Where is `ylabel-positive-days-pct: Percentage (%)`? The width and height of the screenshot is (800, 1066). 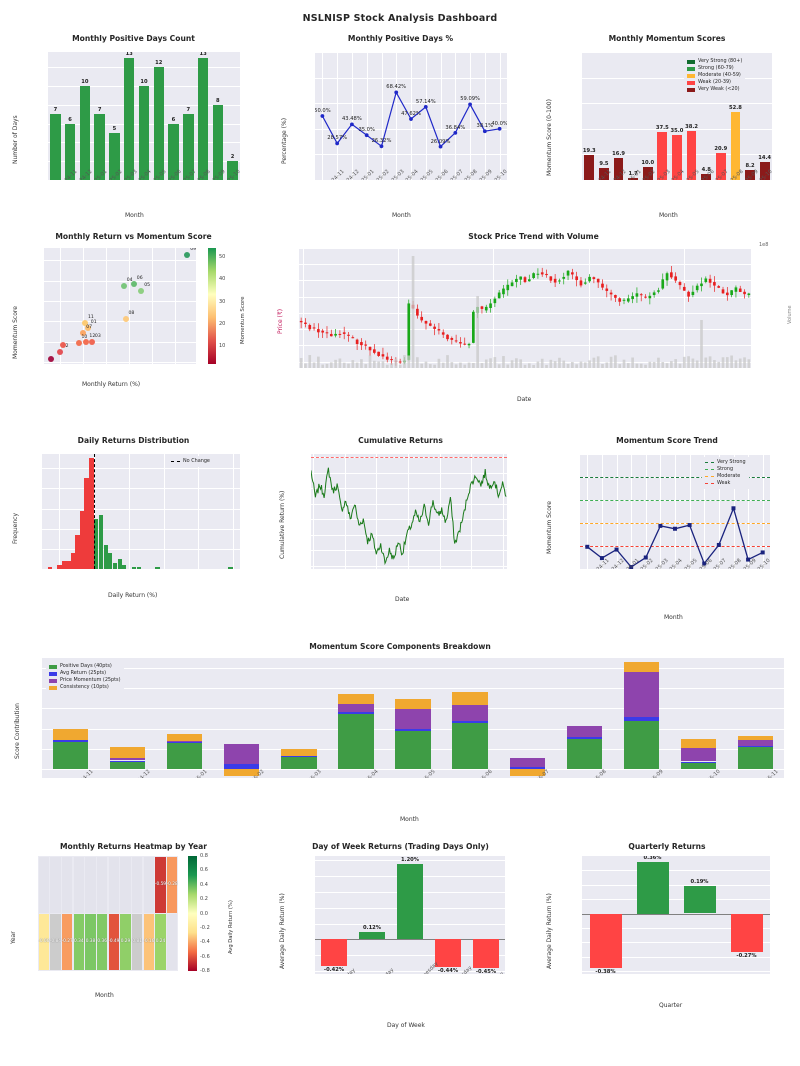 ylabel-positive-days-pct: Percentage (%) is located at coordinates (284, 140).